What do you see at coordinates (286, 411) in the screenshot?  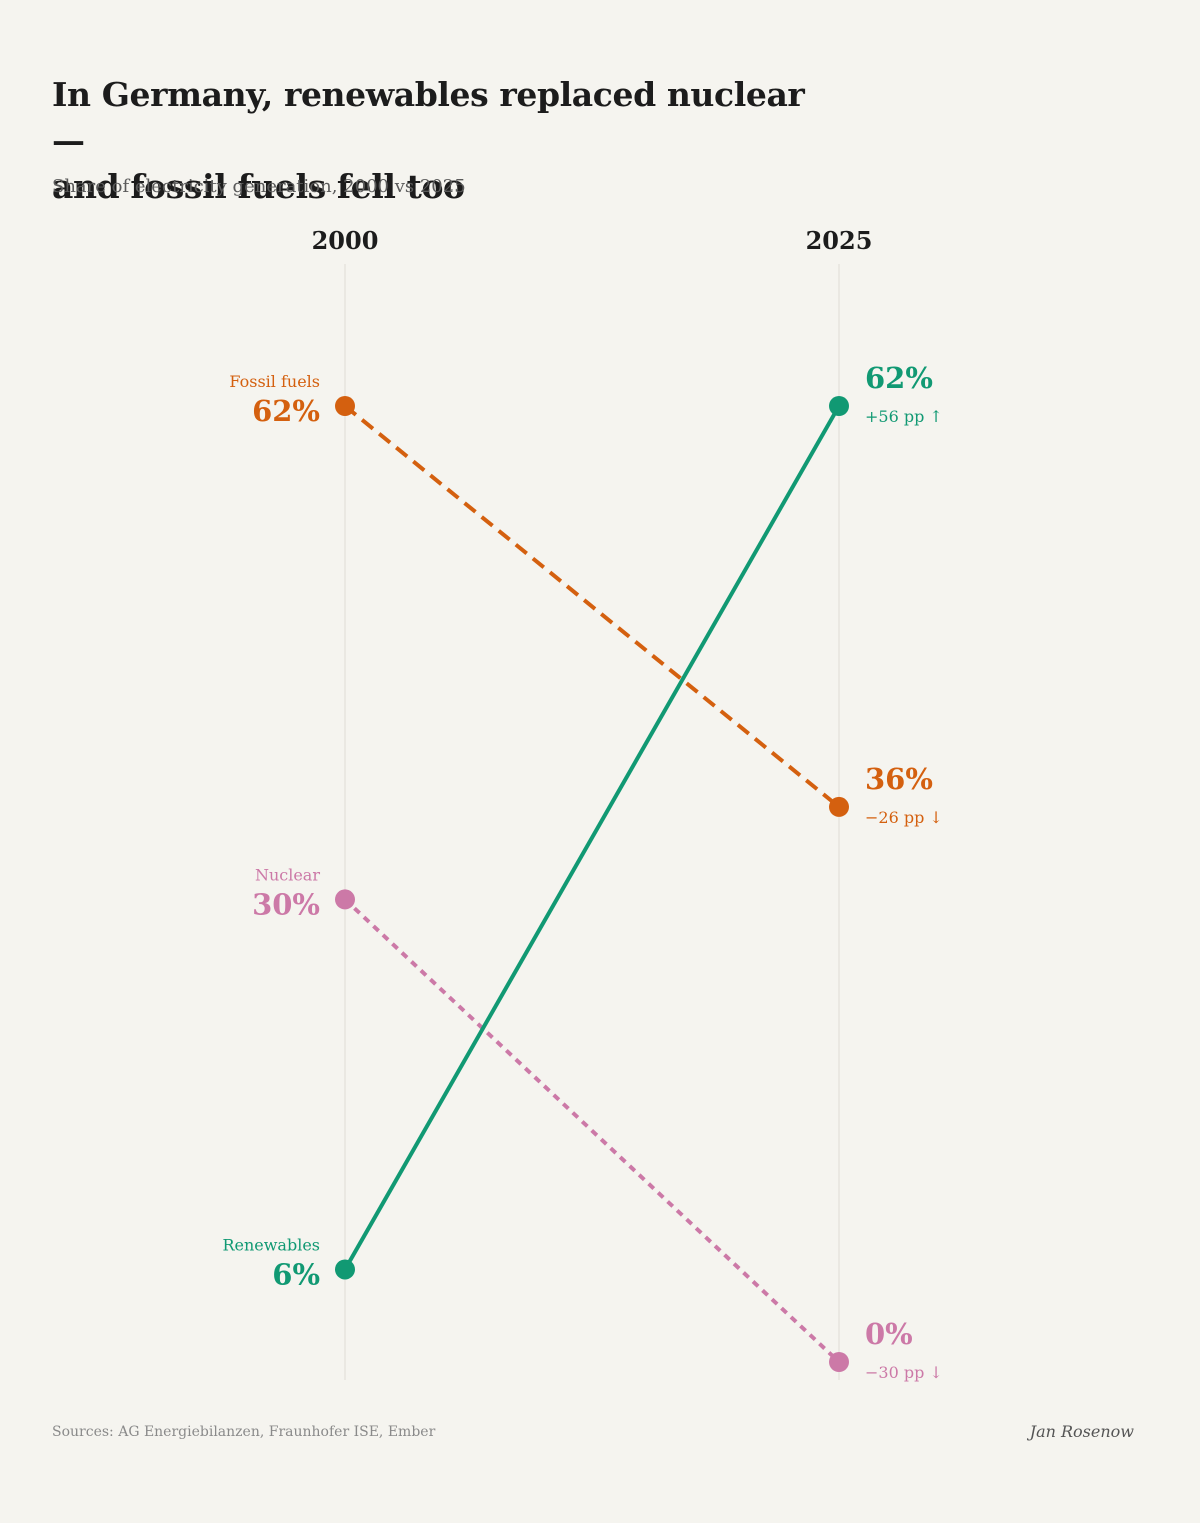 I see `data-label-fossil-fuels-2000: 62%` at bounding box center [286, 411].